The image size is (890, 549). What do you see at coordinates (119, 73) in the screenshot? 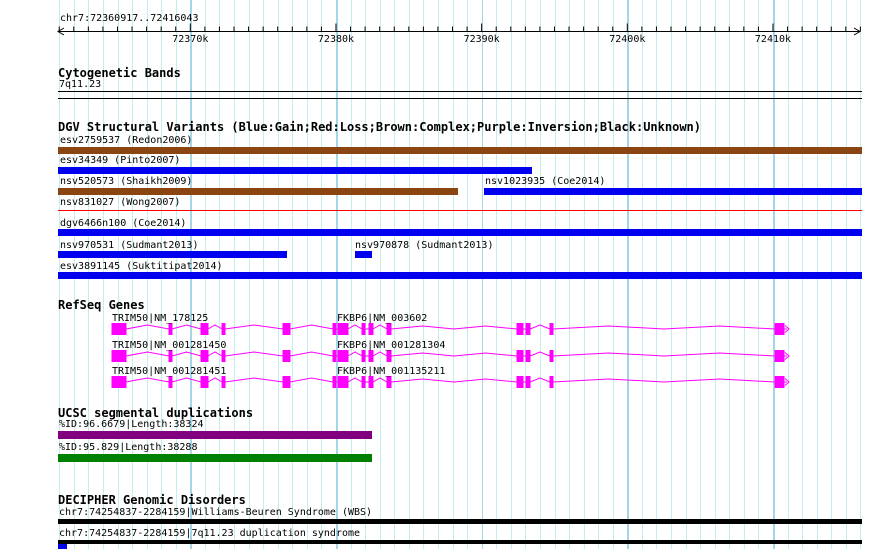
I see `section-header-cytogenetic-bands: Cytogenetic Bands` at bounding box center [119, 73].